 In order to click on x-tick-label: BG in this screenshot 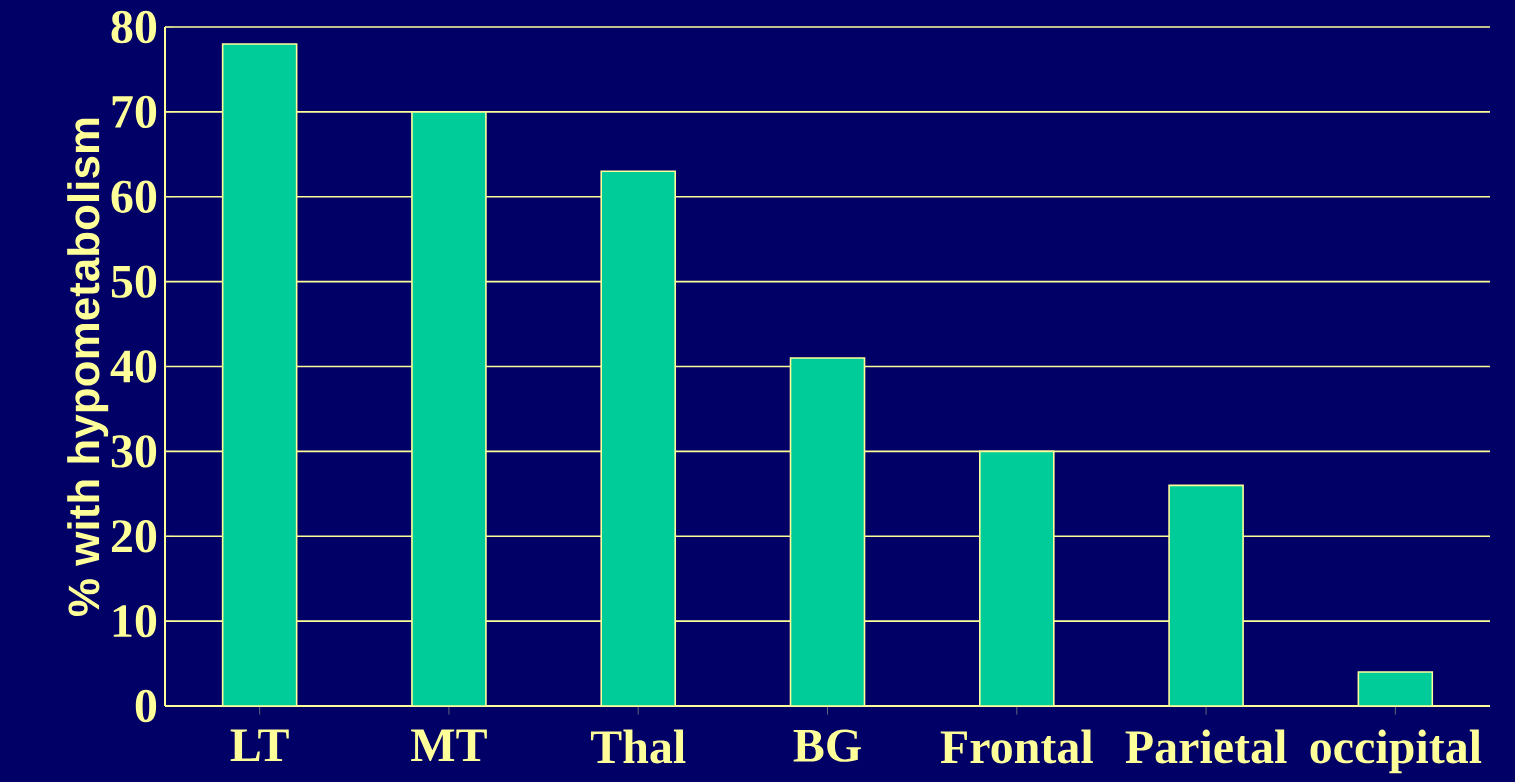, I will do `click(827, 745)`.